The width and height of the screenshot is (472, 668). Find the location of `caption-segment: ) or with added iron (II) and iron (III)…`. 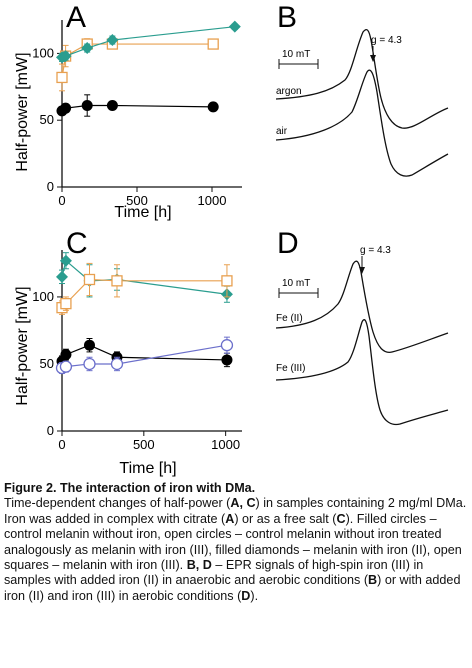

caption-segment: ) or with added iron (II) and iron (III)… is located at coordinates (232, 588).